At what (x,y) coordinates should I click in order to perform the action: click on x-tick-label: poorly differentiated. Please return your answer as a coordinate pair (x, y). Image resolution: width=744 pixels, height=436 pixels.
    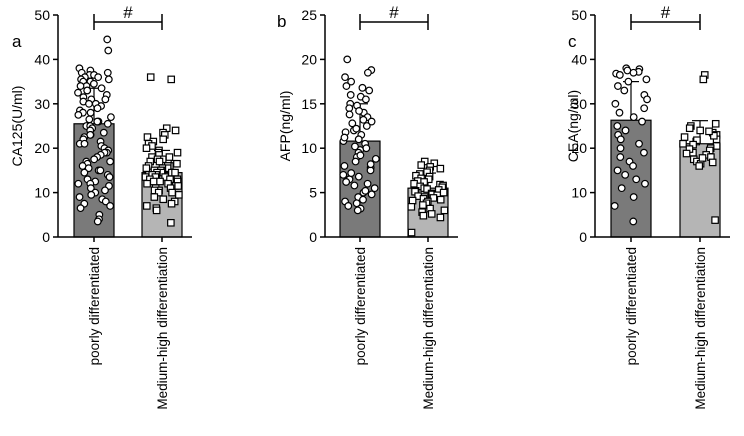
    Looking at the image, I should click on (94, 306).